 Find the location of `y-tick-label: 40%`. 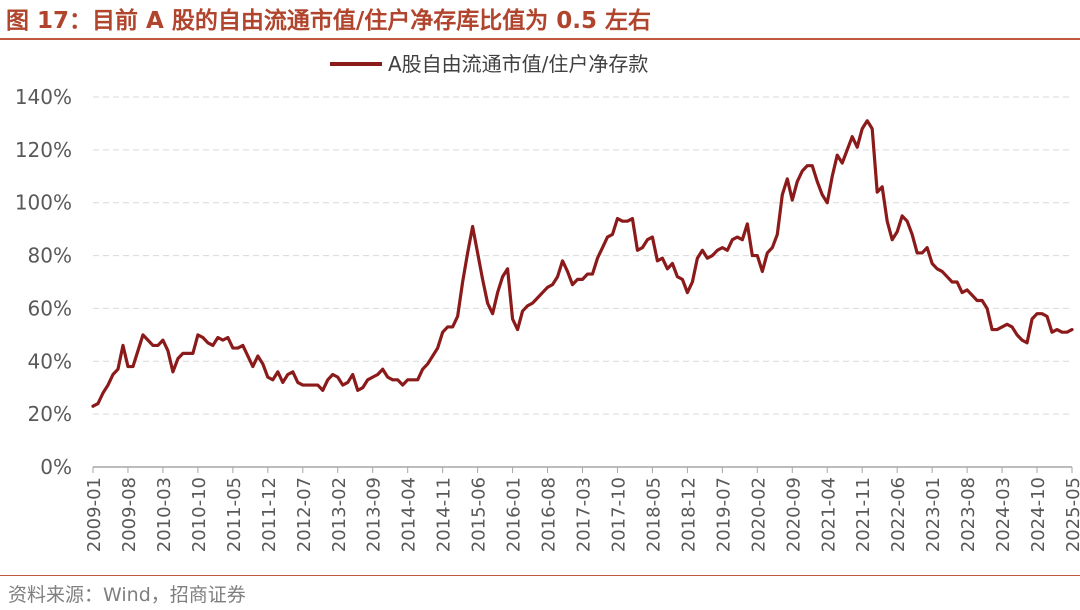

y-tick-label: 40% is located at coordinates (50, 361).